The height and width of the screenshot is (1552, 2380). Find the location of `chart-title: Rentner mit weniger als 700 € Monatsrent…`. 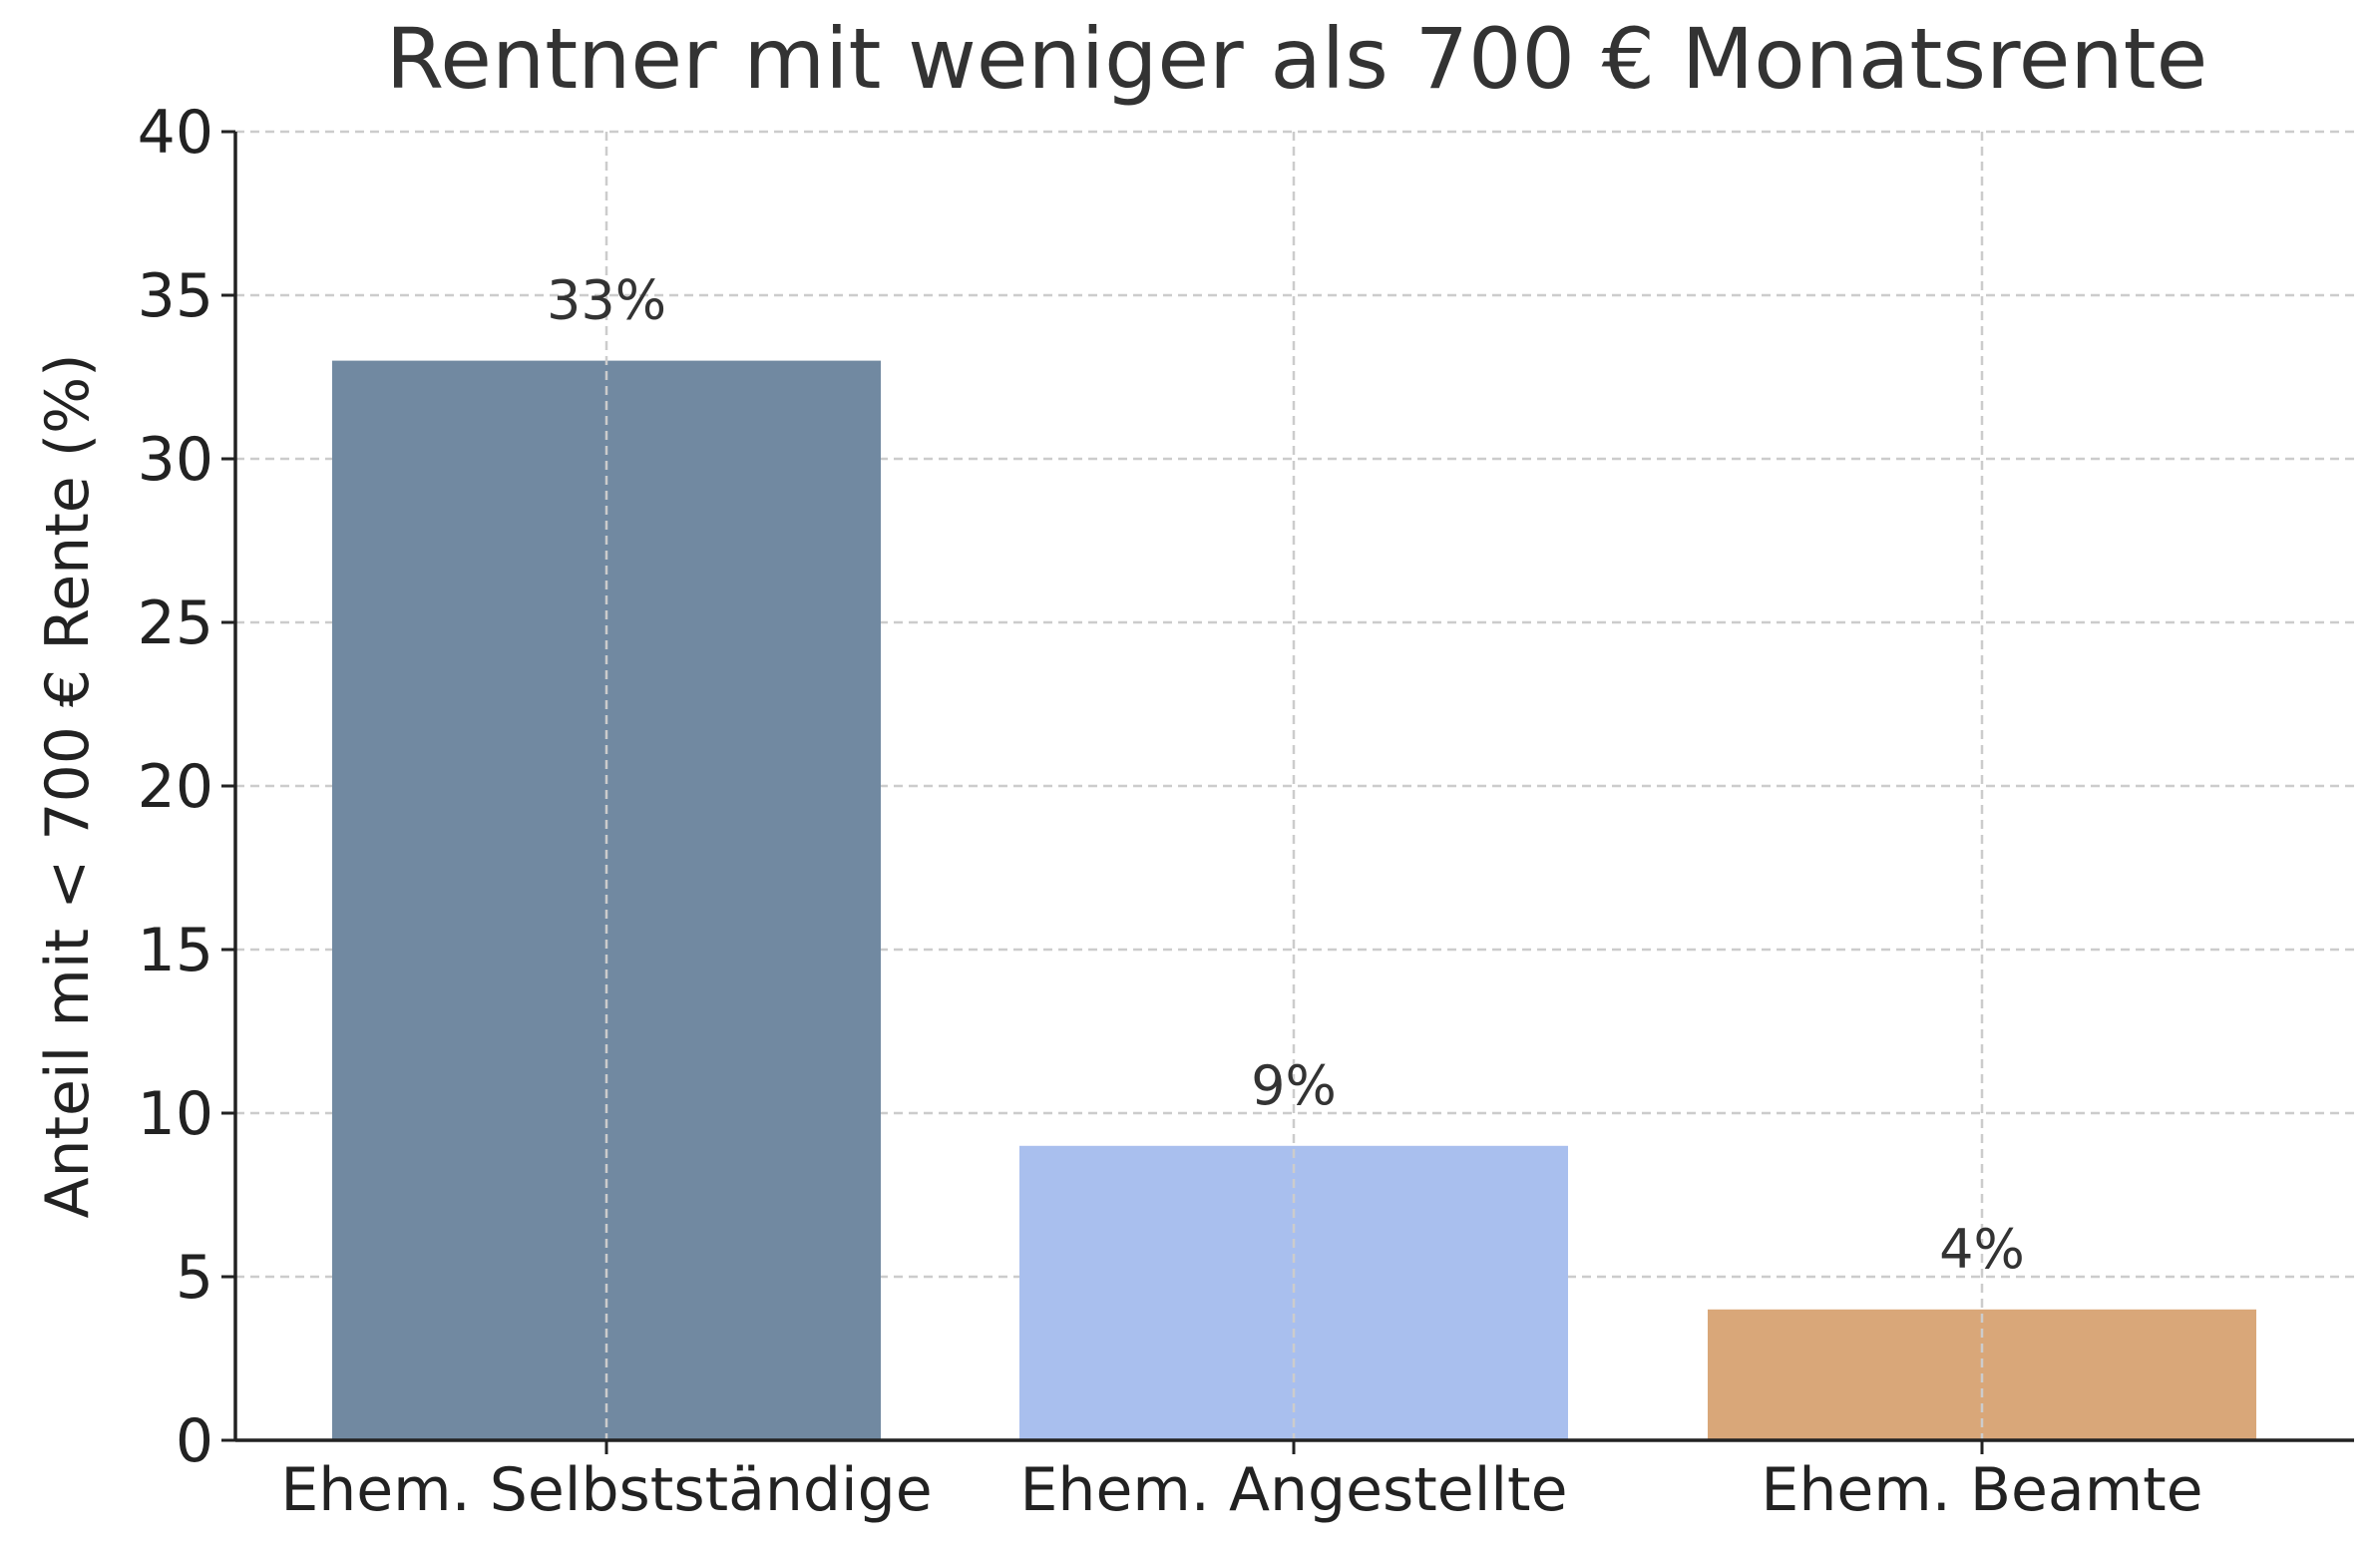

chart-title: Rentner mit weniger als 700 € Monatsrent… is located at coordinates (1297, 59).